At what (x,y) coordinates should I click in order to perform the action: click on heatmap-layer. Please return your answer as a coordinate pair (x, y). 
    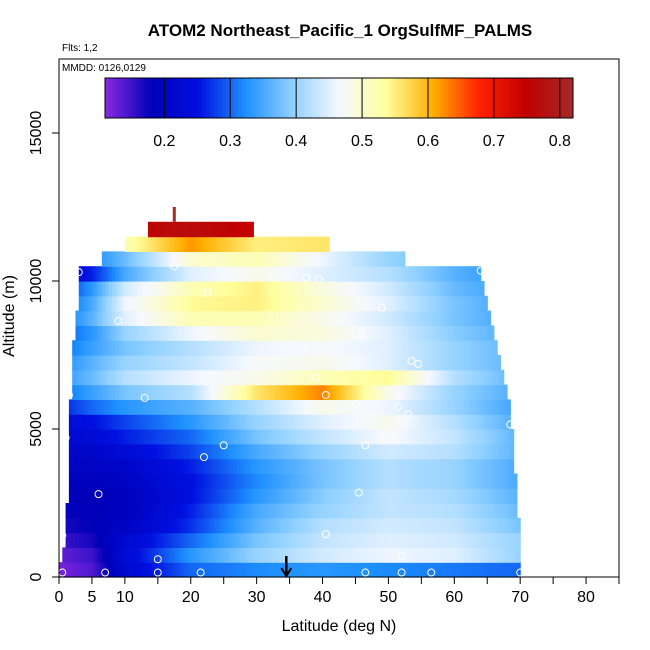
    Looking at the image, I should click on (291, 451).